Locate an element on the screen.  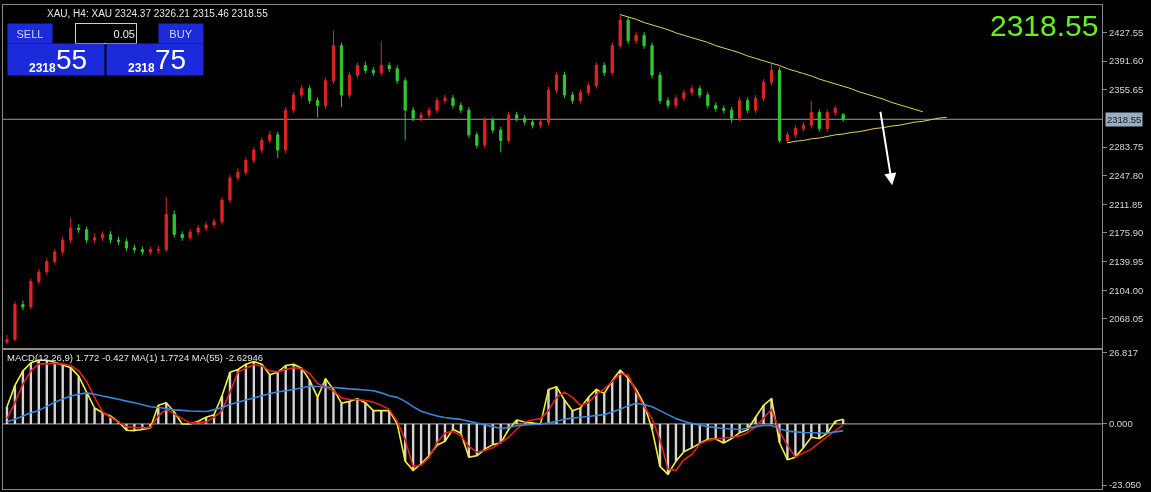
y-tick-label: 2427.55 is located at coordinates (1126, 32).